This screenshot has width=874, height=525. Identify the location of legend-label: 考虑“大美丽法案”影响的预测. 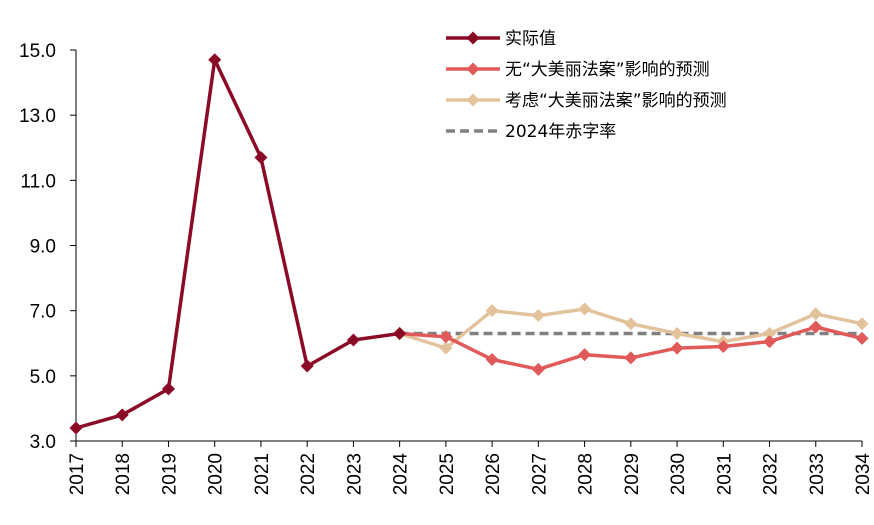
(616, 101).